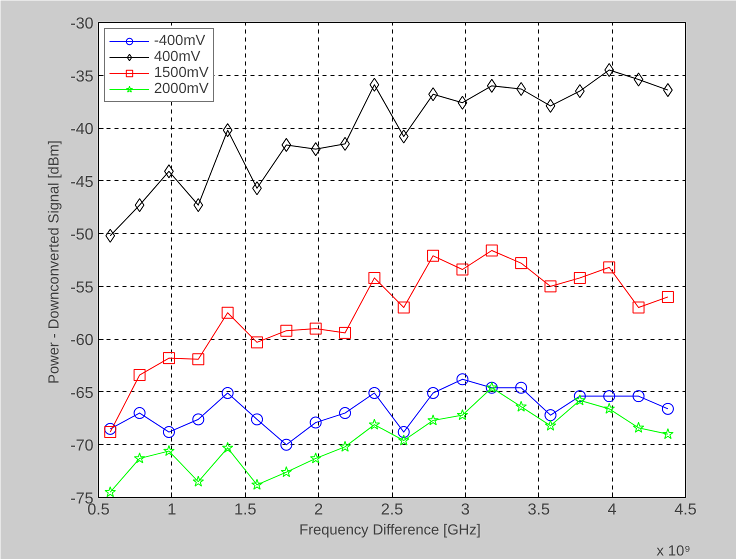  I want to click on x-axis-title: Frequency Difference [GHz], so click(390, 530).